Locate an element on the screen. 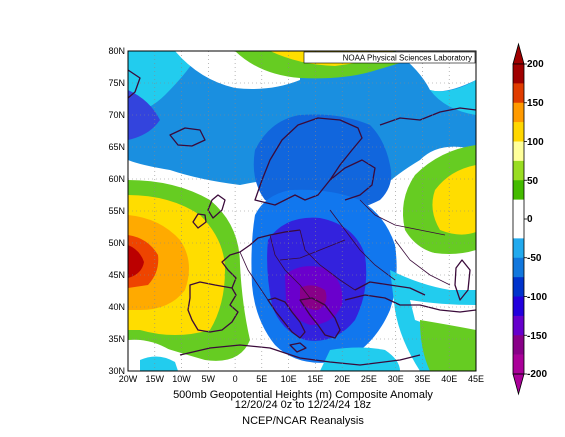 This screenshot has width=565, height=437. lab-label: NOAA Physical Sciences Laboratory is located at coordinates (407, 58).